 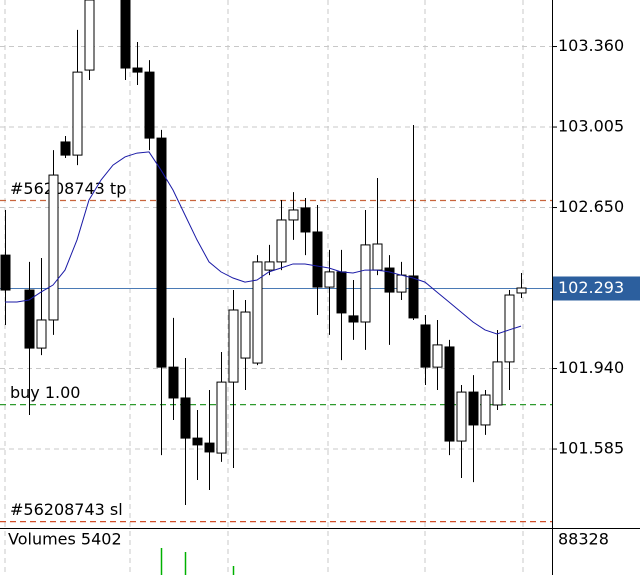 What do you see at coordinates (591, 367) in the screenshot?
I see `y-tick-label: 101.940` at bounding box center [591, 367].